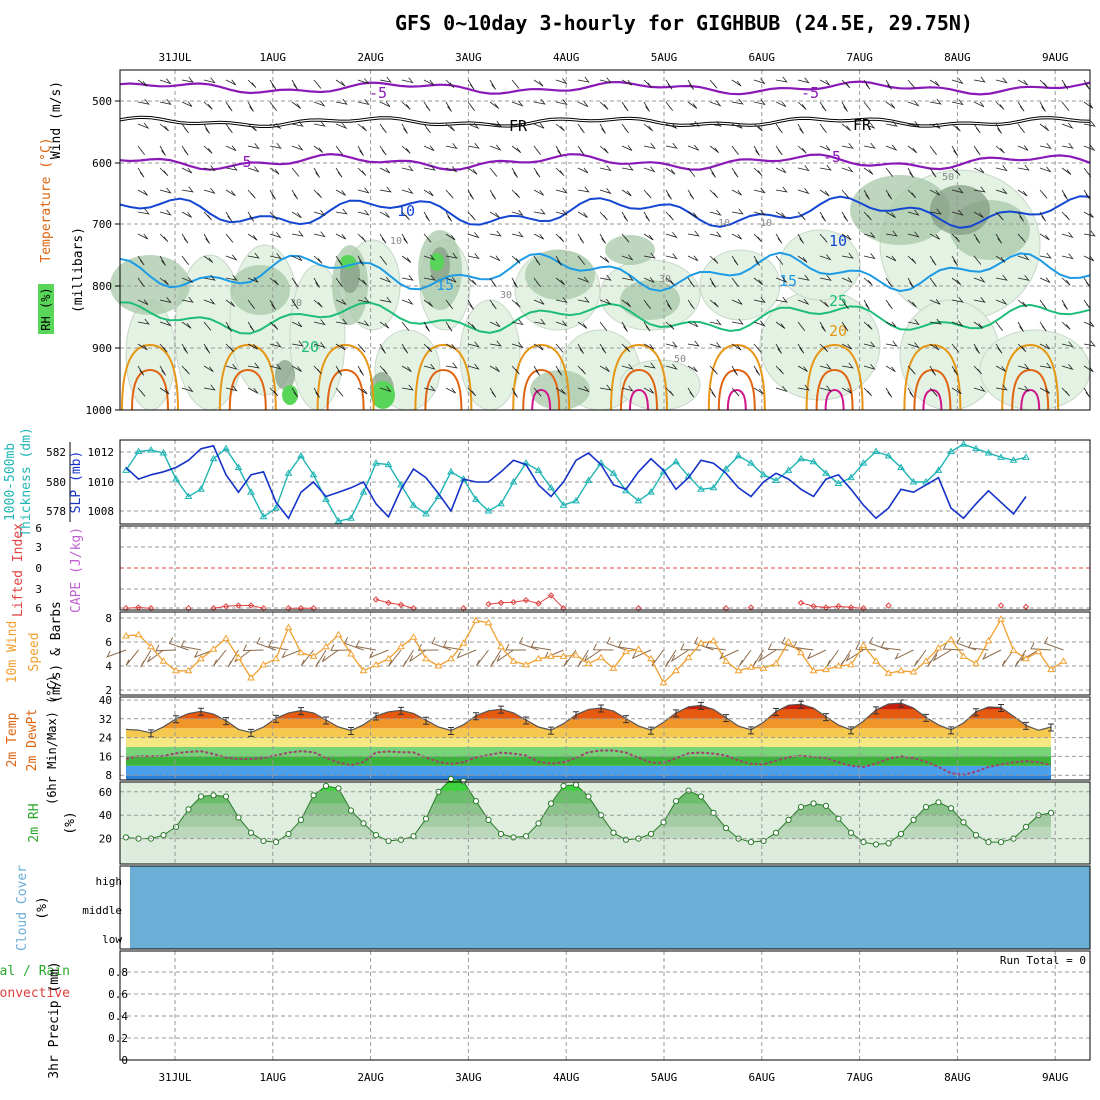 This screenshot has height=1100, width=1100. Describe the element at coordinates (957, 1077) in the screenshot. I see `day-label-bottom: 8AUG` at that location.